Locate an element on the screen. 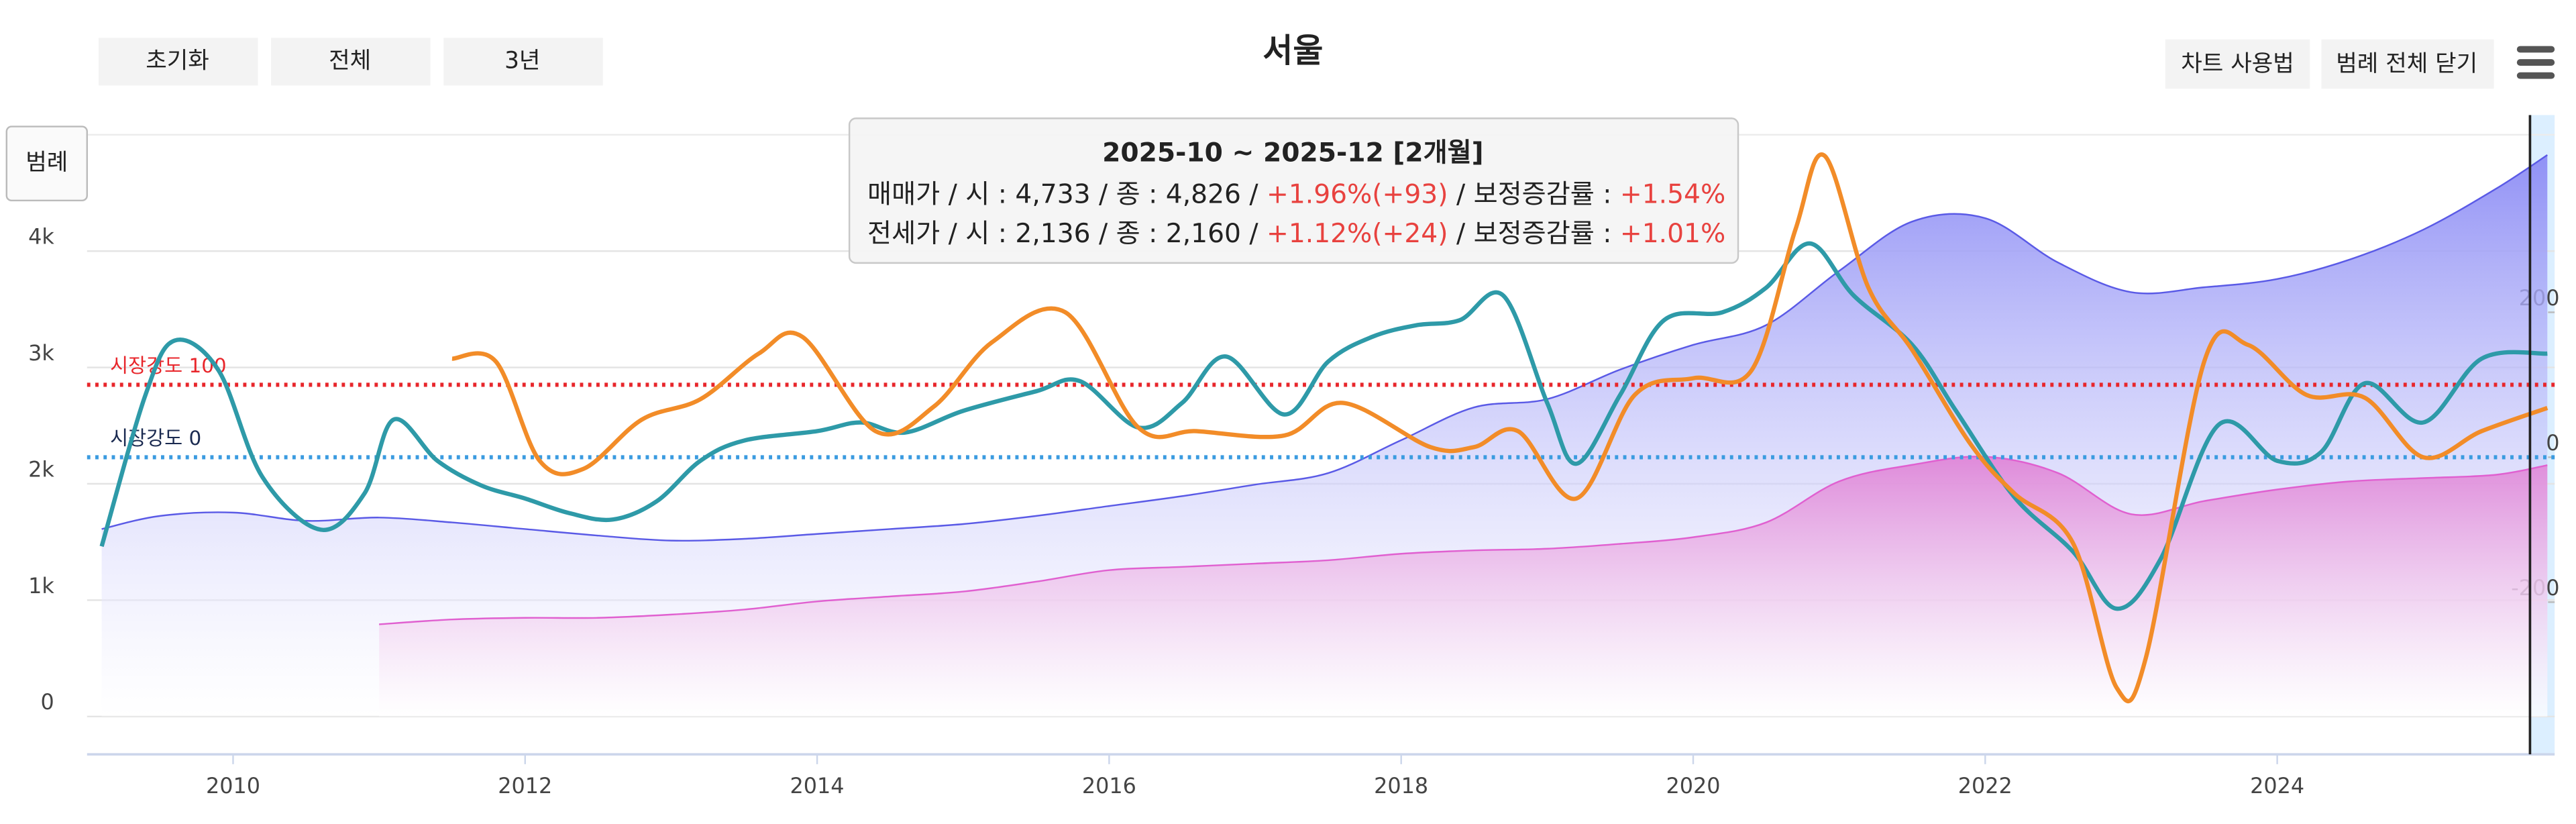 The image size is (2576, 824). change-value: +1.12%(+24) is located at coordinates (1357, 234).